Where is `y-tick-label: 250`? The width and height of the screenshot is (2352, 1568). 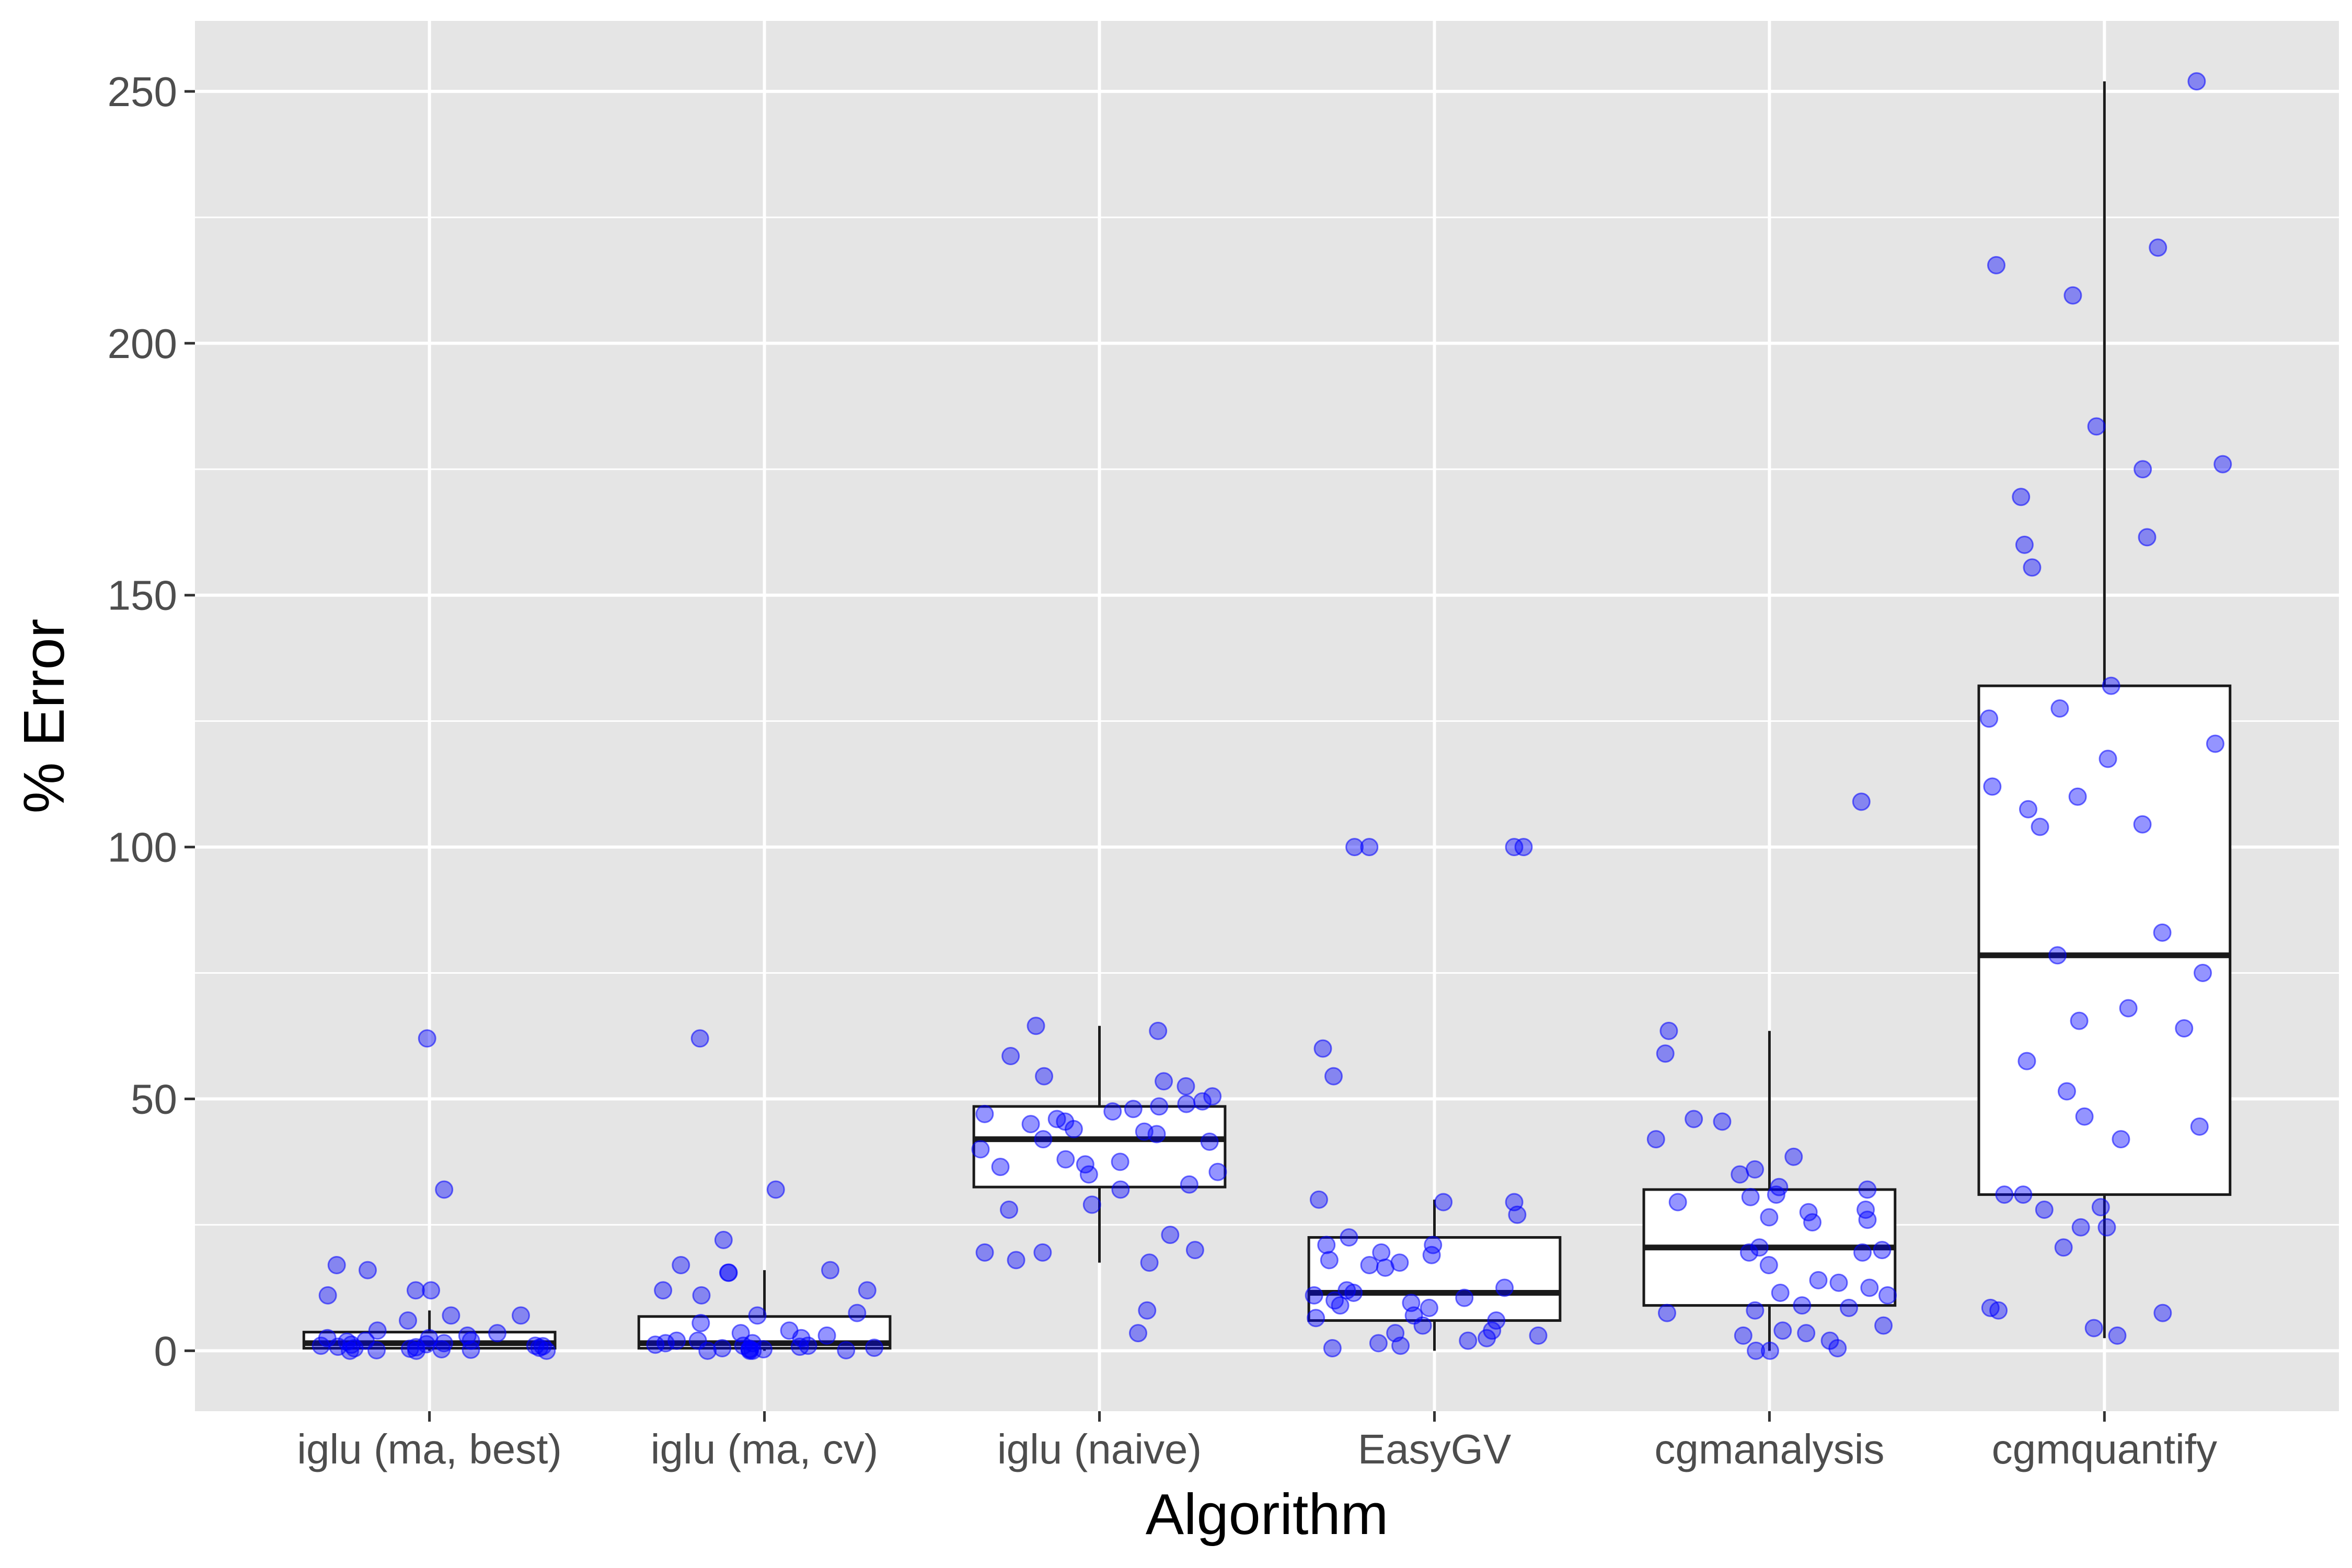 y-tick-label: 250 is located at coordinates (142, 91).